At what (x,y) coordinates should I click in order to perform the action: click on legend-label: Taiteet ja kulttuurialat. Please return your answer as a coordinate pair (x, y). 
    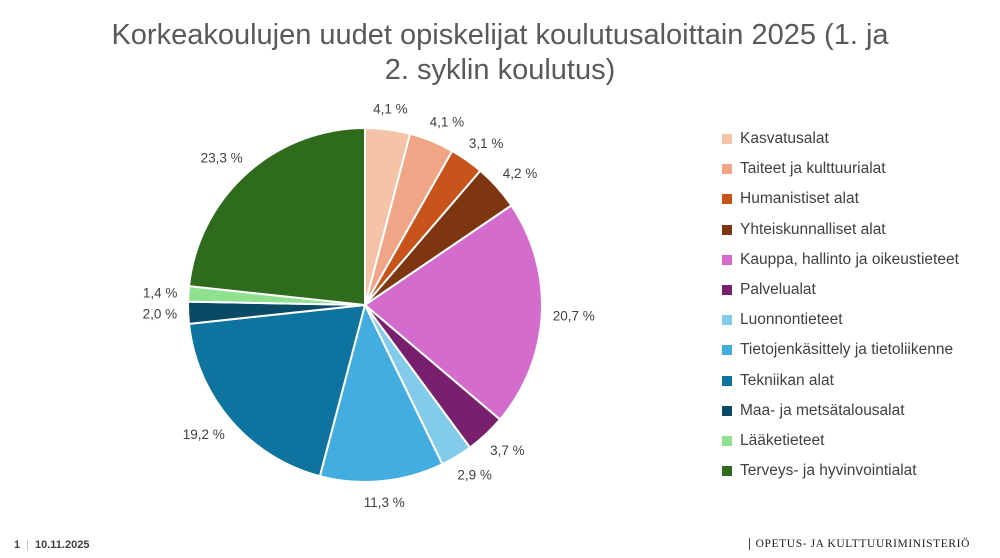
    Looking at the image, I should click on (813, 169).